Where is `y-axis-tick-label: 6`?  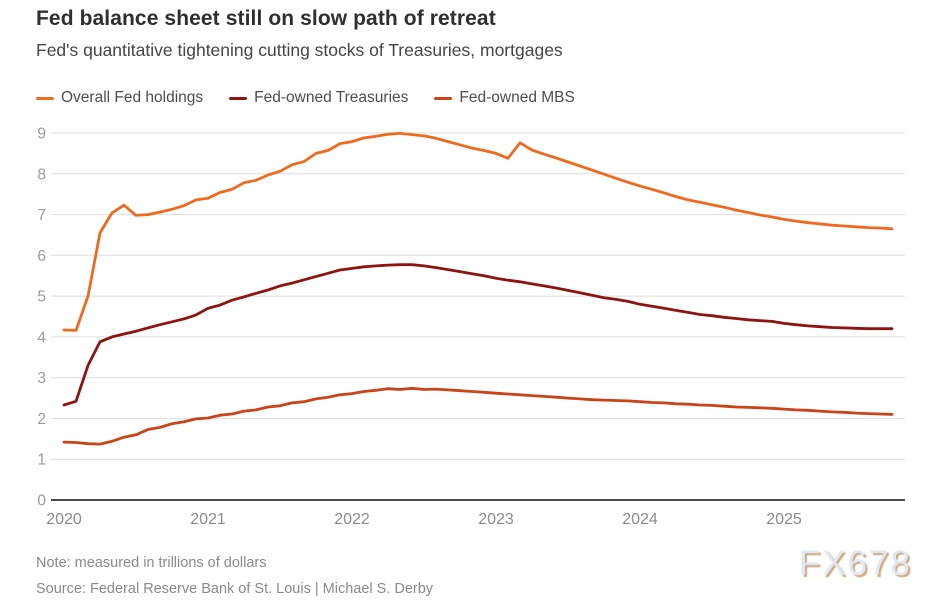 y-axis-tick-label: 6 is located at coordinates (41, 256).